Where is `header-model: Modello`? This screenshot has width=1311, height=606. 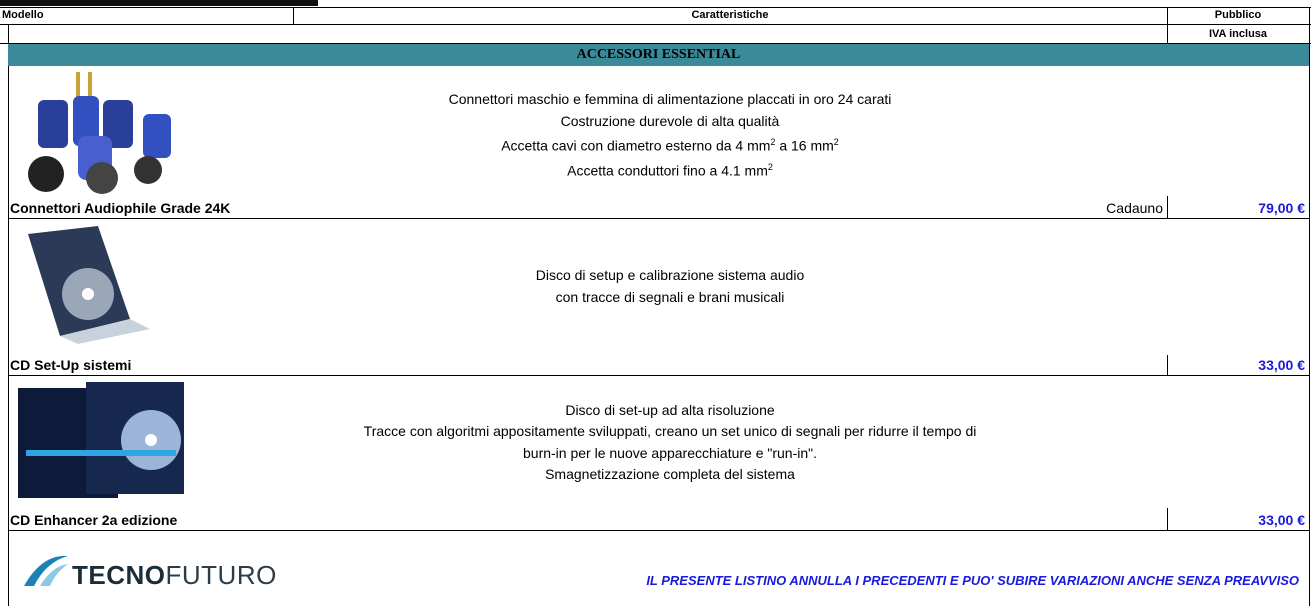 header-model: Modello is located at coordinates (23, 15).